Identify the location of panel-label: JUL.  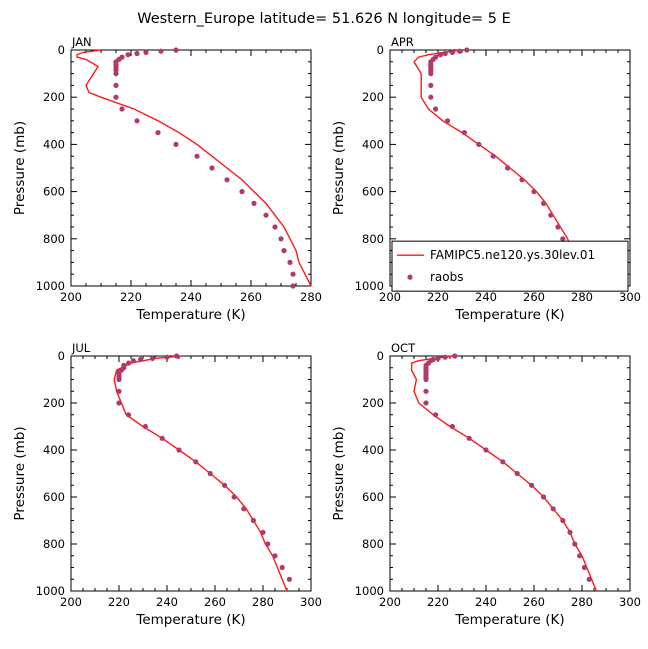
(81, 348).